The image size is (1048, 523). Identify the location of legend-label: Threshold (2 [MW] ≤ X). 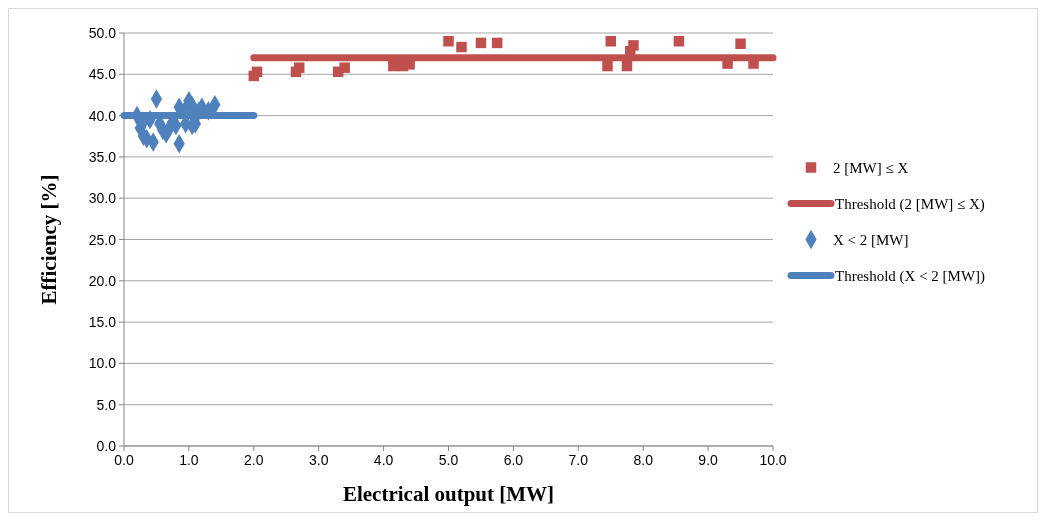
(910, 204).